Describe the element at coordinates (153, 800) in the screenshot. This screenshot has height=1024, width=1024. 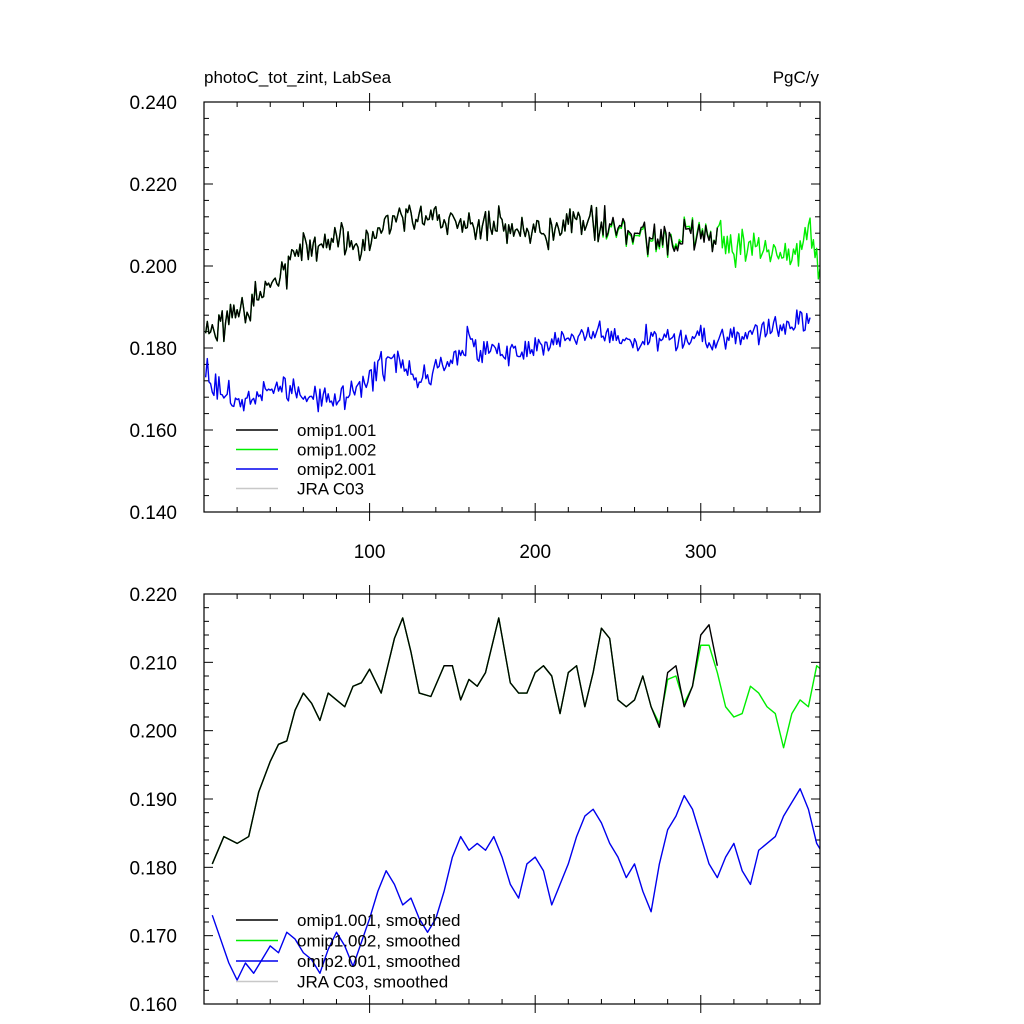
I see `y-tick-label: 0.190` at that location.